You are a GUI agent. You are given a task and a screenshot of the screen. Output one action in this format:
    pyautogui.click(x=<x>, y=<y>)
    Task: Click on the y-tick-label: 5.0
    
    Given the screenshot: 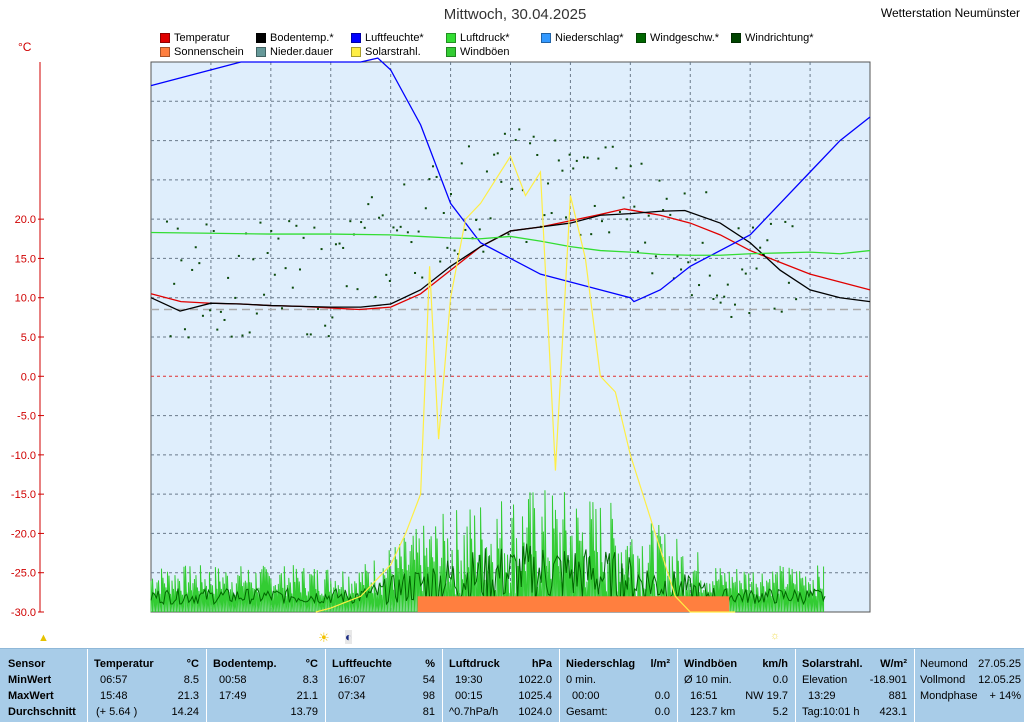 What is the action you would take?
    pyautogui.click(x=28, y=338)
    